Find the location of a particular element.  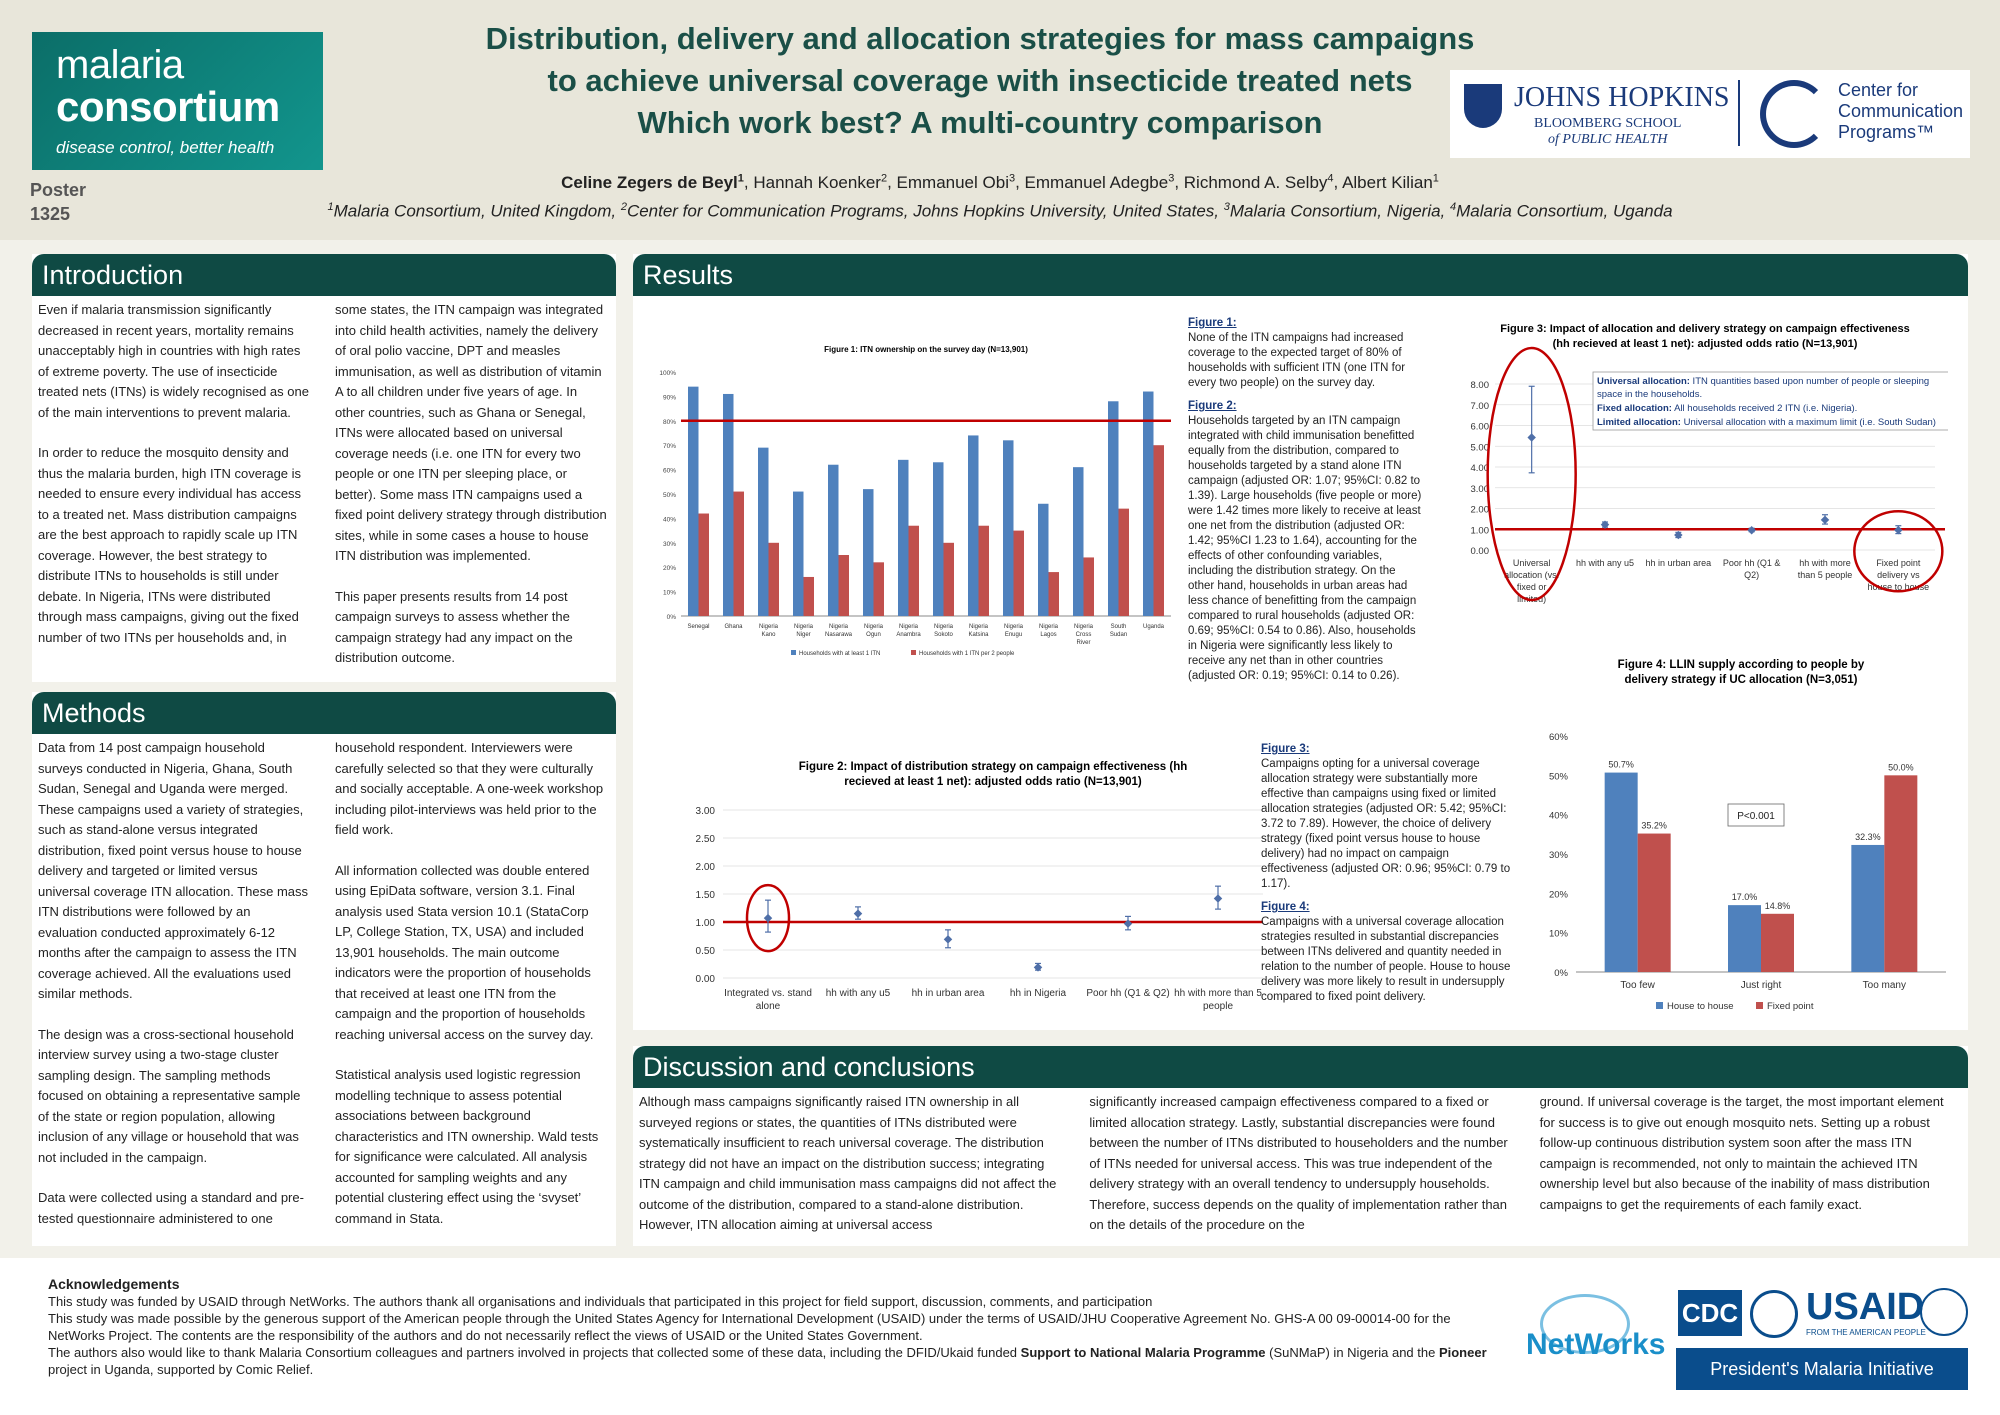

y-tick-label: 50% is located at coordinates (1559, 776).